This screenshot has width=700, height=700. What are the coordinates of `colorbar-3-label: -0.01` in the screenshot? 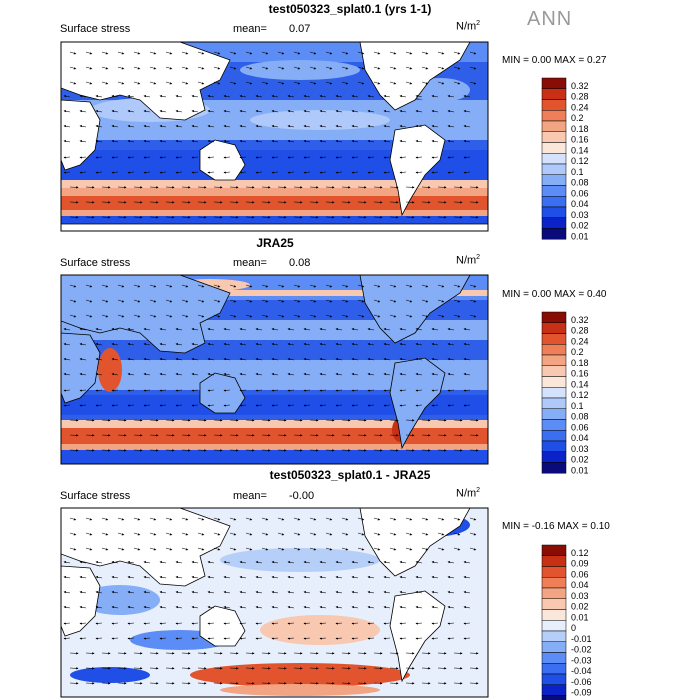 It's located at (581, 639).